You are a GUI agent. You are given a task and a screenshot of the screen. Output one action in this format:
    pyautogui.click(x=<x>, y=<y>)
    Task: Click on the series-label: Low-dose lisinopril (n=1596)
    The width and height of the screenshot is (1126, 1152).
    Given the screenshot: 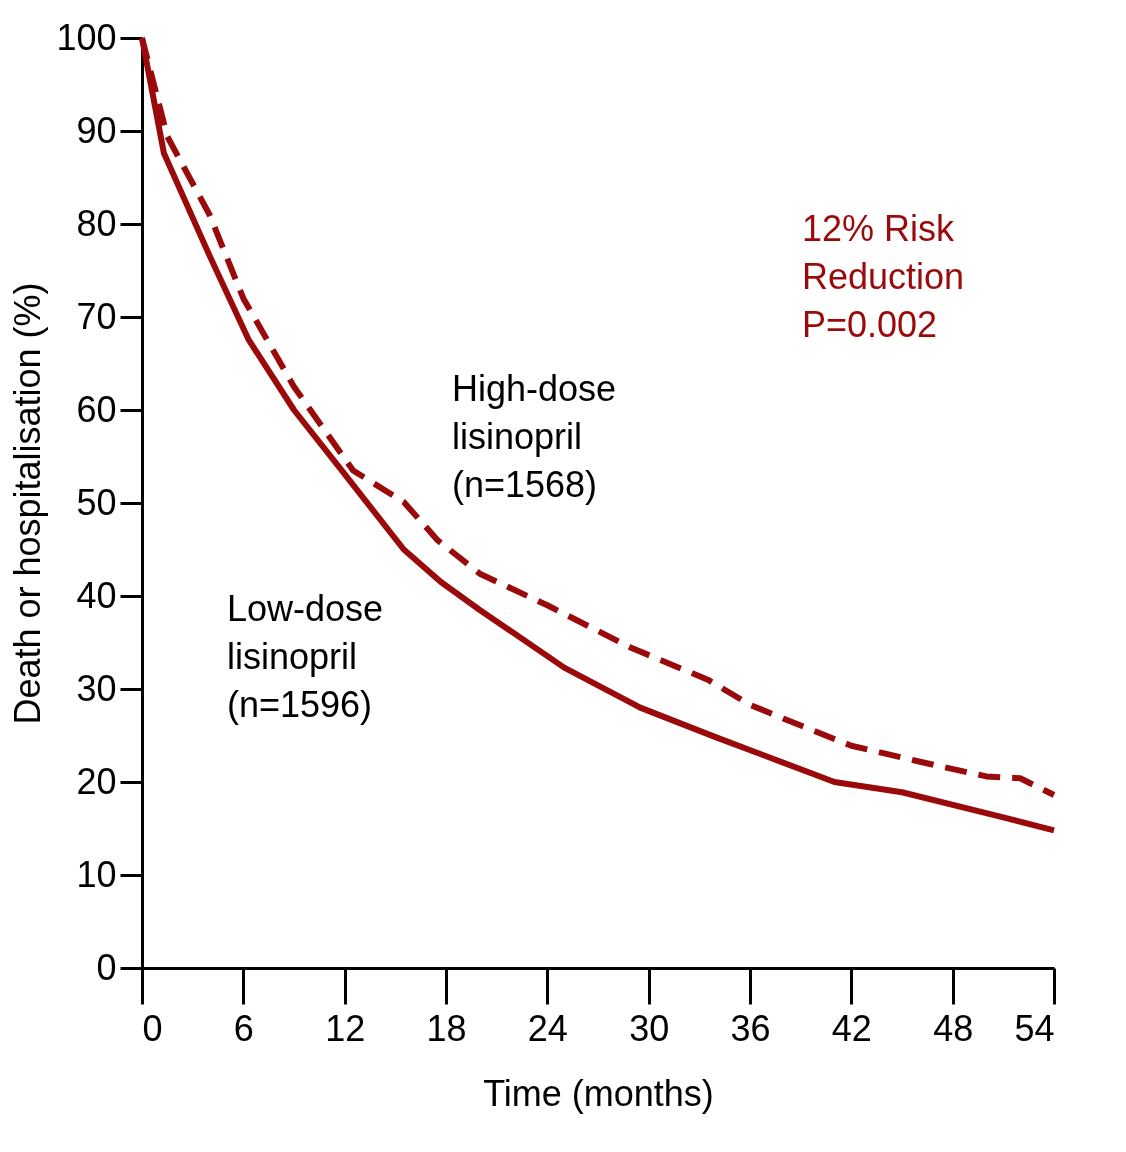 What is the action you would take?
    pyautogui.click(x=305, y=656)
    